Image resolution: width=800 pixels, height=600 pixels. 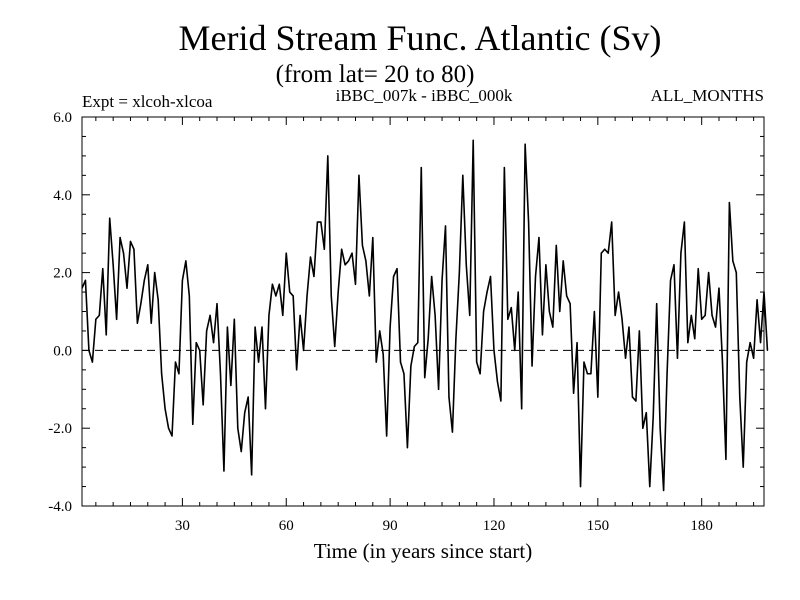 What do you see at coordinates (182, 526) in the screenshot?
I see `x-tick-label: 30` at bounding box center [182, 526].